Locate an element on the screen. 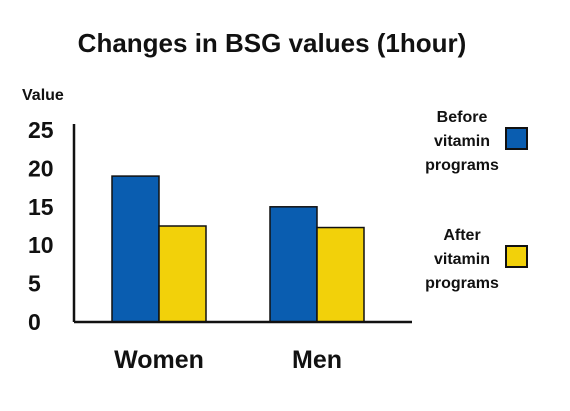  bar-men-before is located at coordinates (293, 264).